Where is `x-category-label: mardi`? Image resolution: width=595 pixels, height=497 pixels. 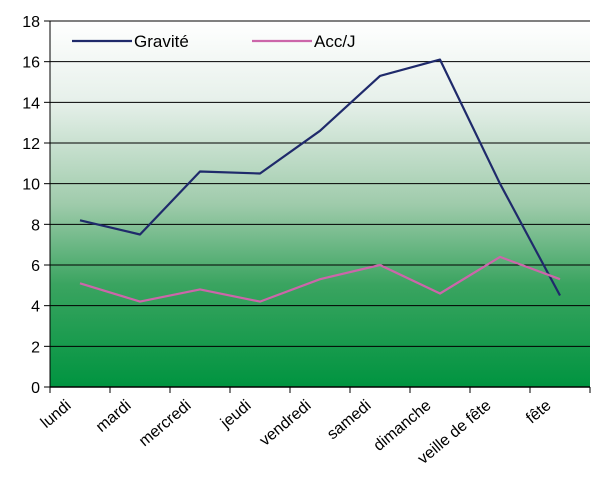
x-category-label: mardi is located at coordinates (114, 416).